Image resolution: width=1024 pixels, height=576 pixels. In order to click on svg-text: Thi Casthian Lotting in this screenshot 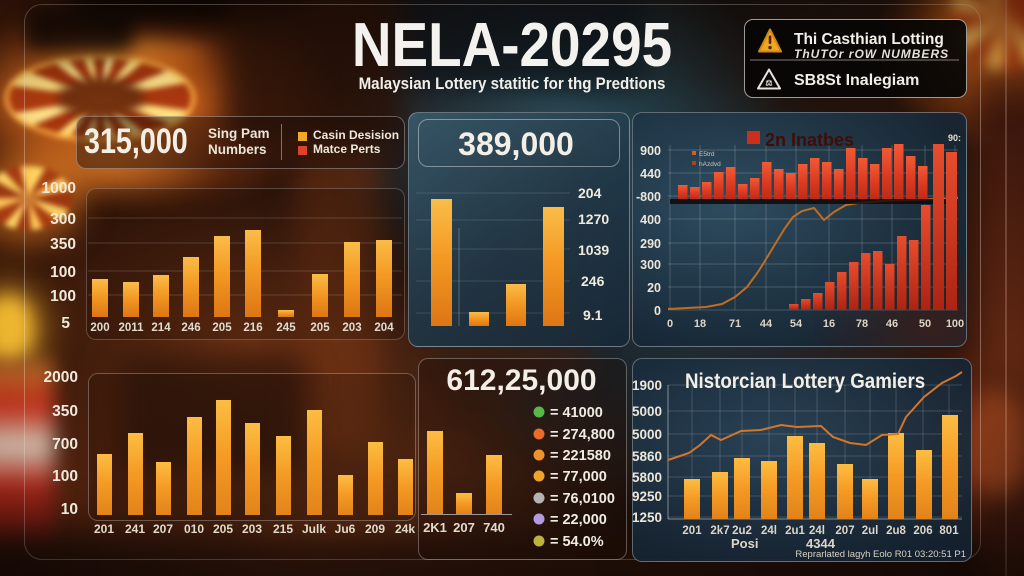, I will do `click(869, 39)`.